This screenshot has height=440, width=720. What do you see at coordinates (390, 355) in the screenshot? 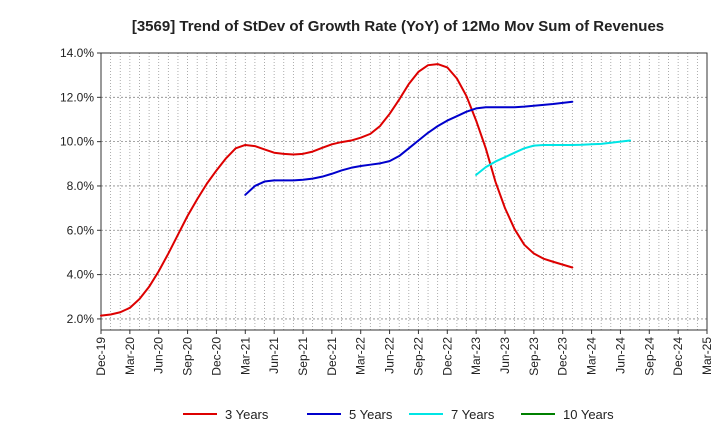
I see `x-tick-label: Jun-22` at bounding box center [390, 355].